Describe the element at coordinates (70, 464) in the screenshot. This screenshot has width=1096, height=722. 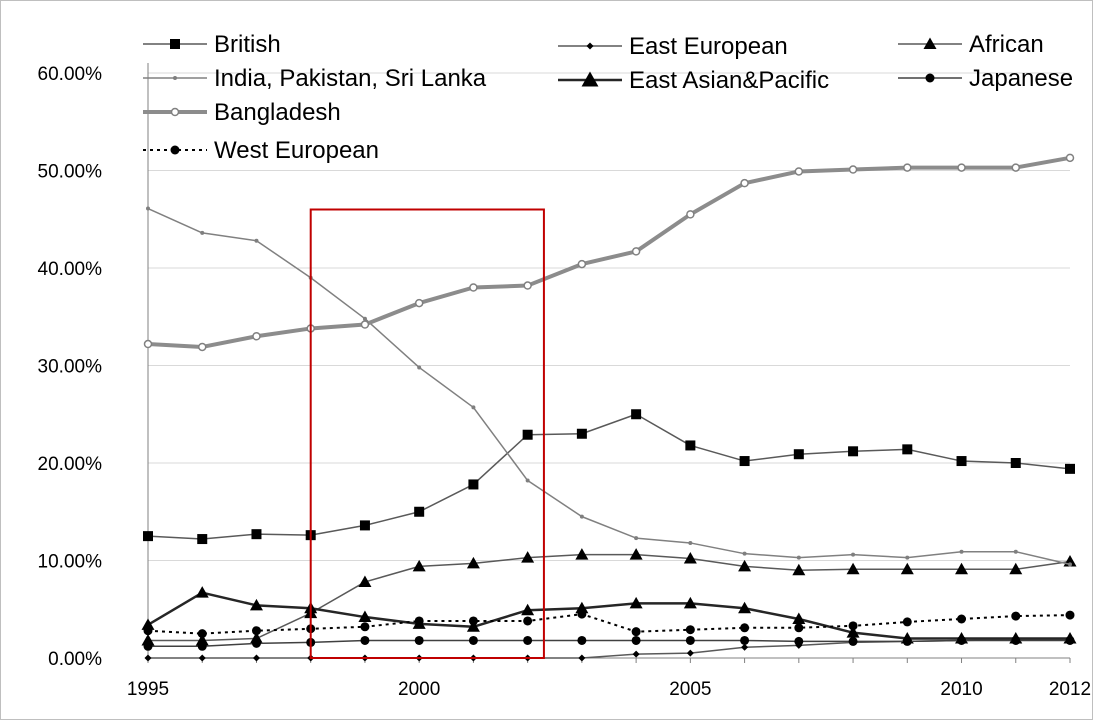
I see `y-tick-label: 20.00%` at that location.